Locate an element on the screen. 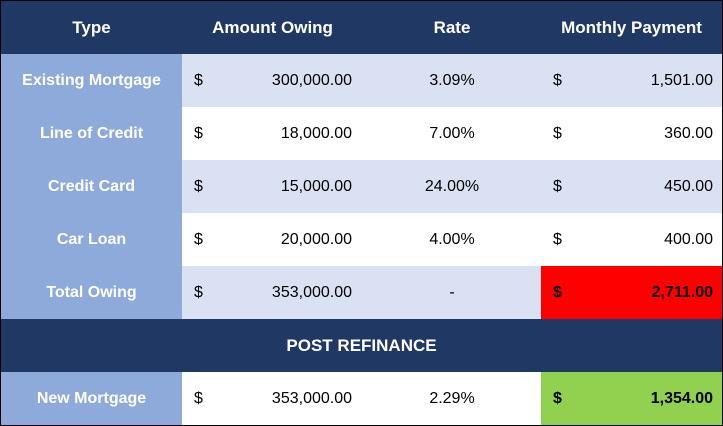 Image resolution: width=723 pixels, height=426 pixels. new-mortgage-type: New Mortgage is located at coordinates (91, 398).